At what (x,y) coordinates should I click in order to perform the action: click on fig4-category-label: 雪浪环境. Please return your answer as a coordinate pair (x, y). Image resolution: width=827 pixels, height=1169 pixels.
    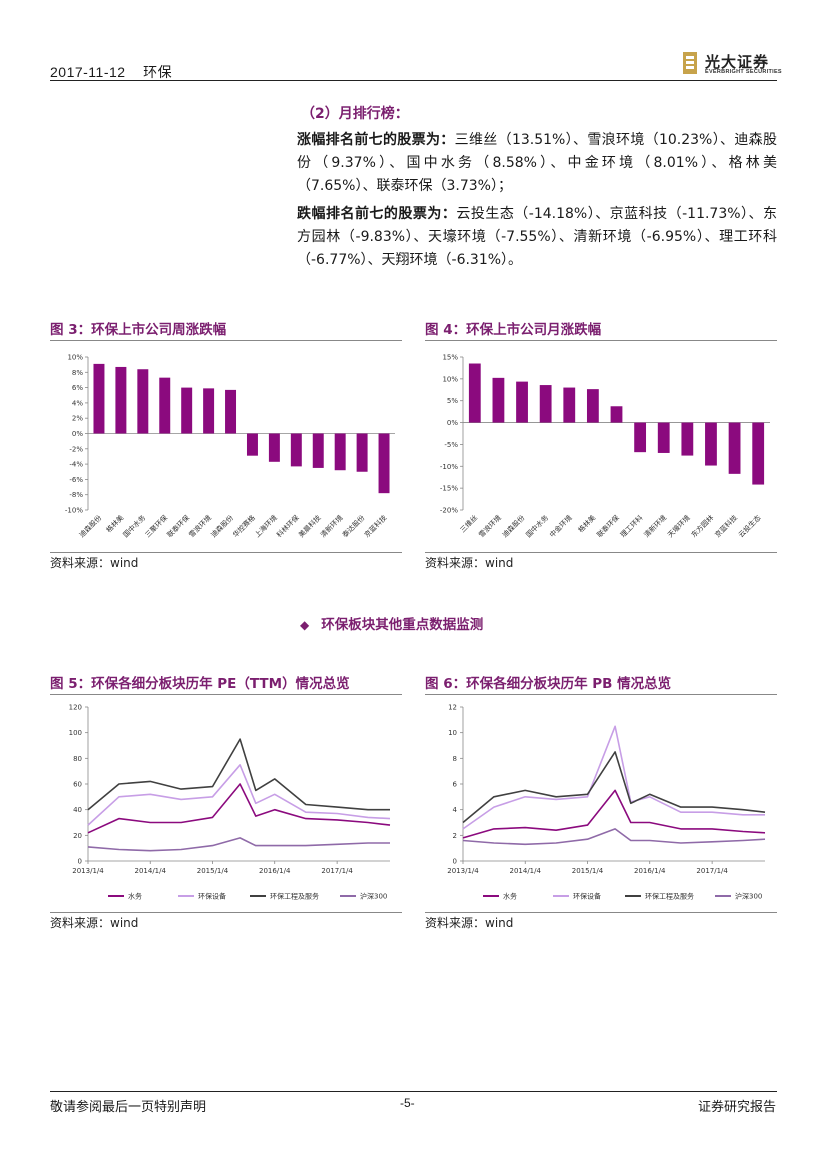
    Looking at the image, I should click on (490, 526).